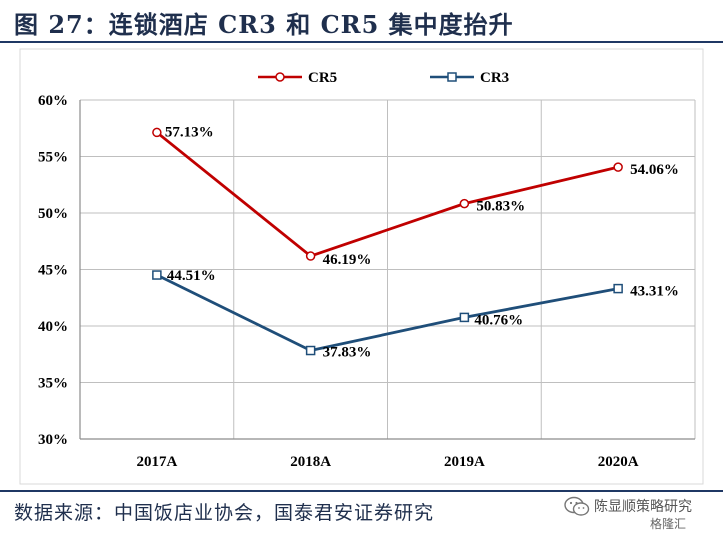  What do you see at coordinates (322, 78) in the screenshot?
I see `legend-label: CR5` at bounding box center [322, 78].